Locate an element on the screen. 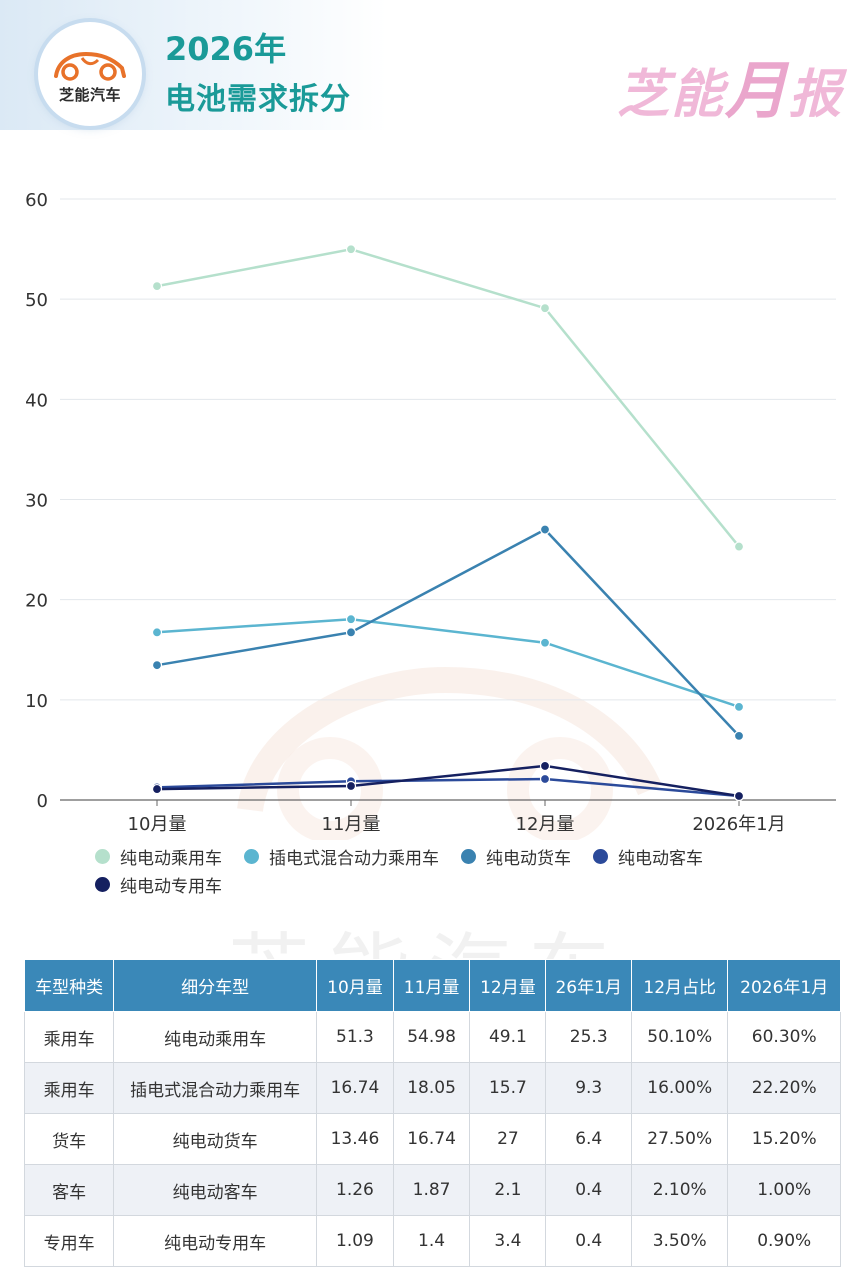  table-cell: 1.09 is located at coordinates (355, 1241).